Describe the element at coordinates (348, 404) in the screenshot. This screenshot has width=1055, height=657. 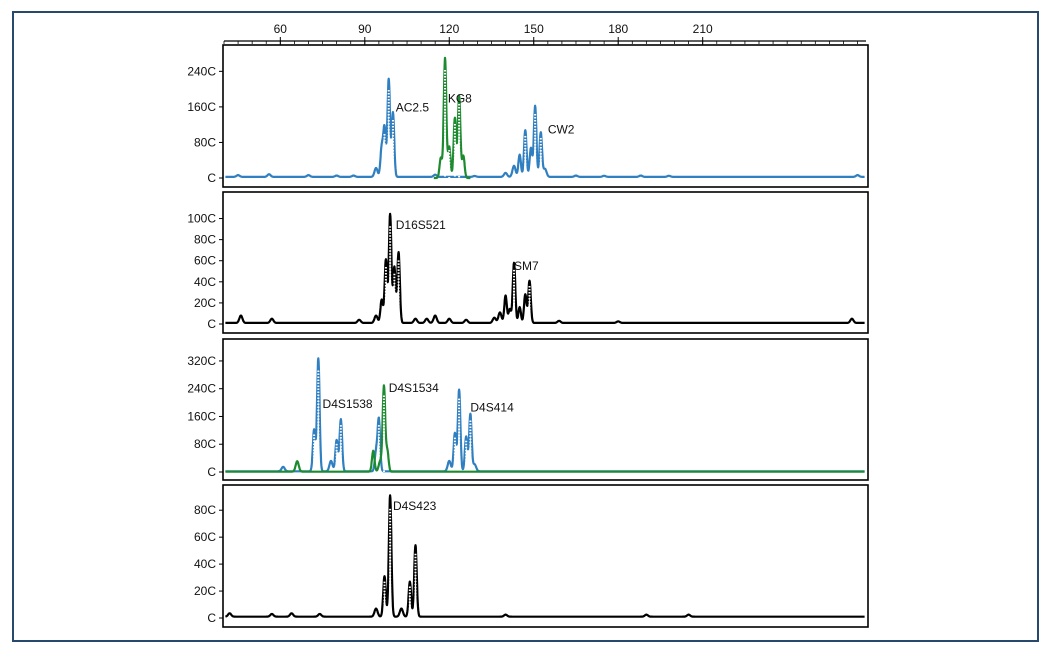
I see `allele-label: D4S1538` at that location.